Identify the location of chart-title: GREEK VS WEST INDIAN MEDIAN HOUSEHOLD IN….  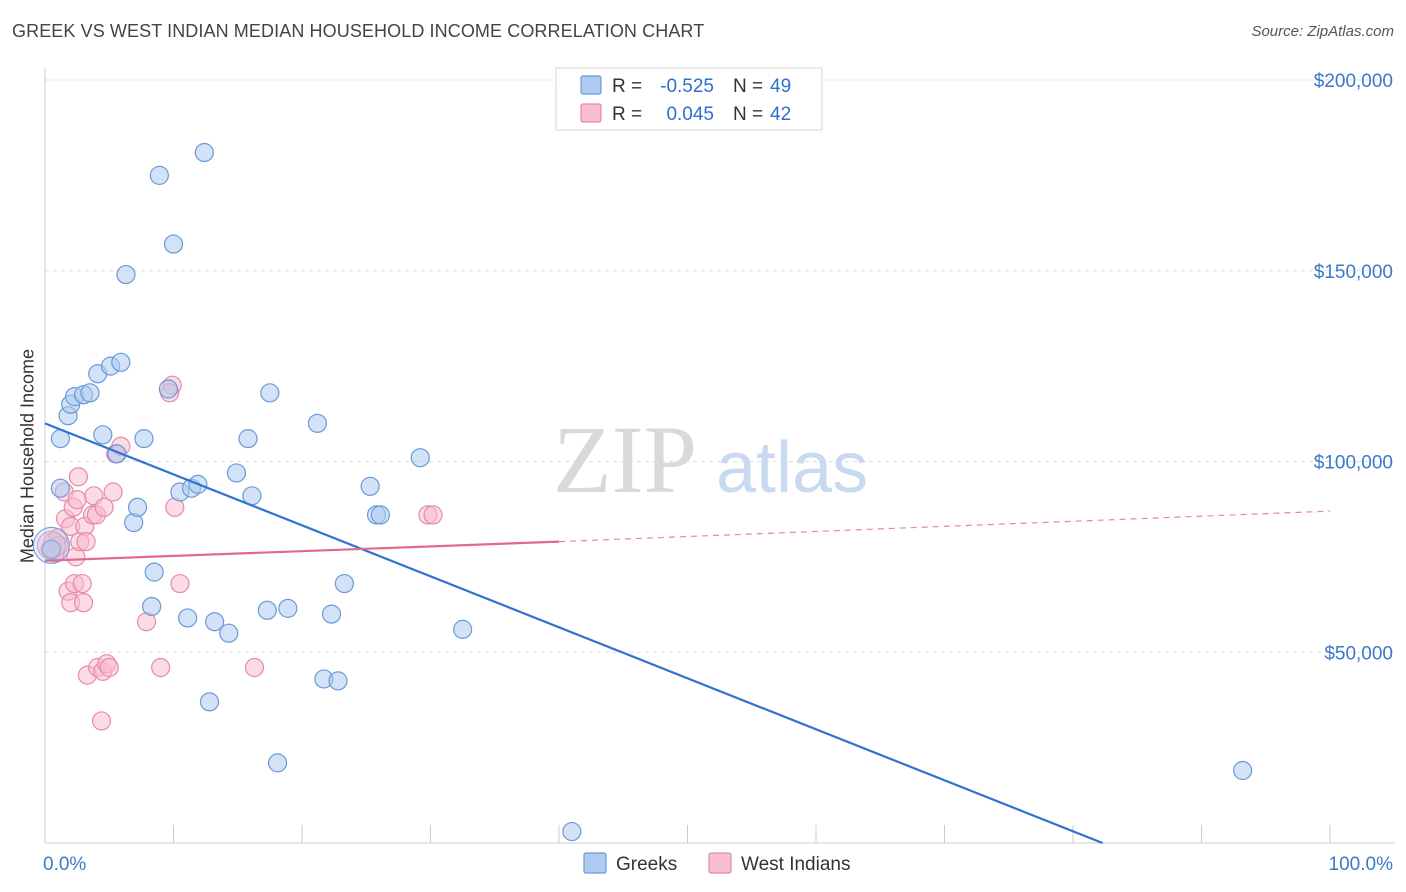
(358, 31).